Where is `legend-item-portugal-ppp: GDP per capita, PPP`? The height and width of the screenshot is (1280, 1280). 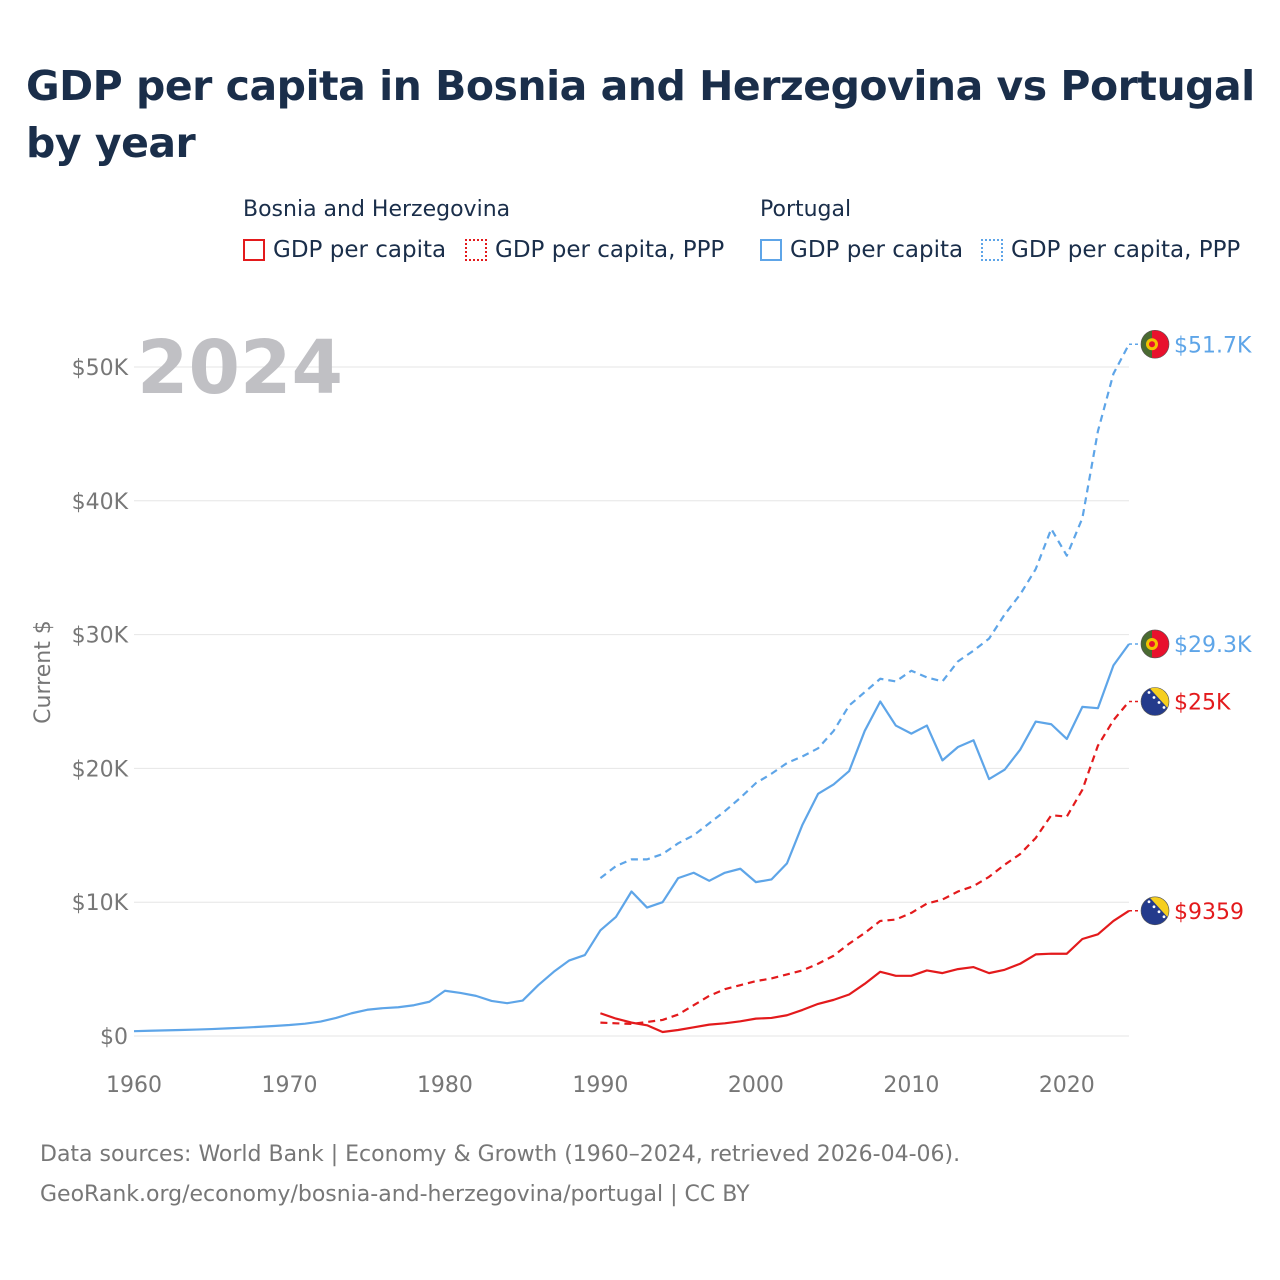 legend-item-portugal-ppp: GDP per capita, PPP is located at coordinates (1110, 250).